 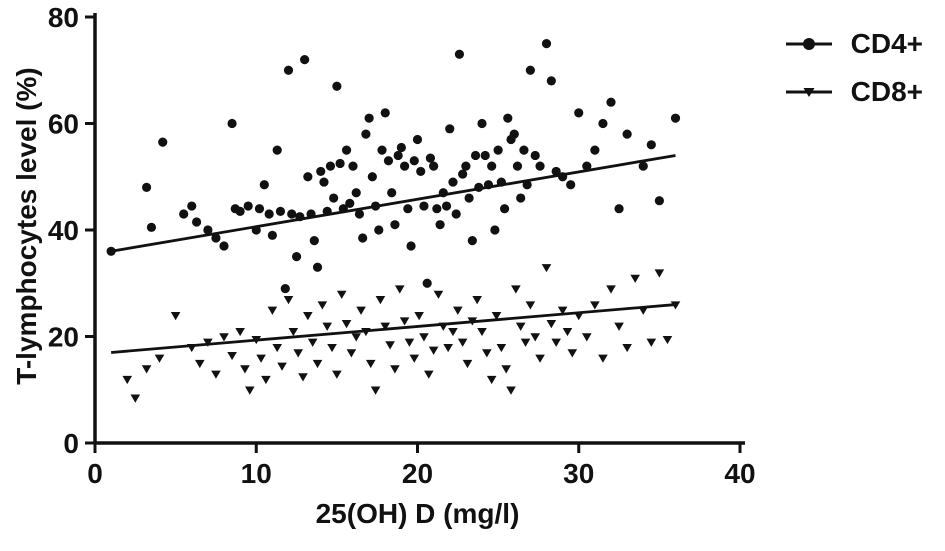 I want to click on legend-label-cd8: CD8+, so click(x=886, y=91).